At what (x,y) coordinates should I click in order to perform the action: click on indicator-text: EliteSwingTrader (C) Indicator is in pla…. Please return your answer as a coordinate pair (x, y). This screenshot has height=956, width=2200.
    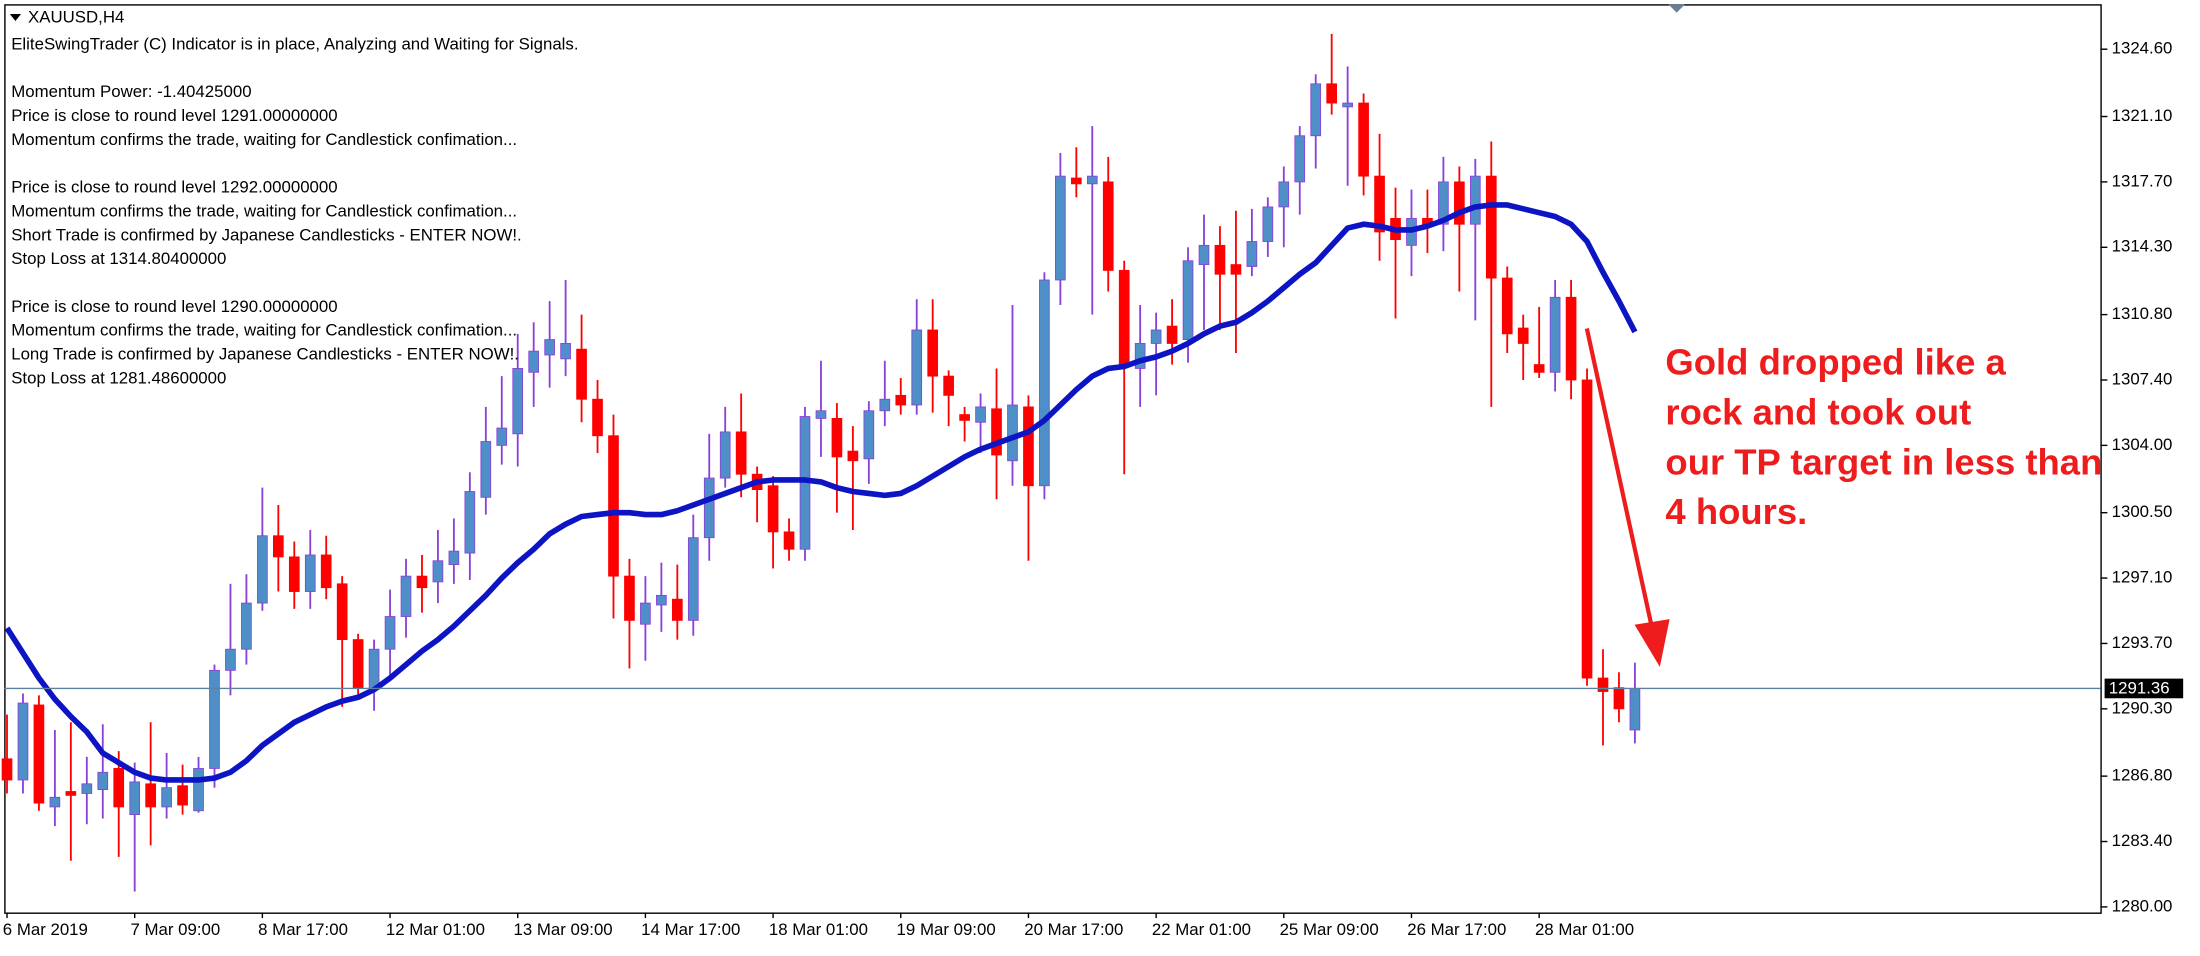
    Looking at the image, I should click on (294, 43).